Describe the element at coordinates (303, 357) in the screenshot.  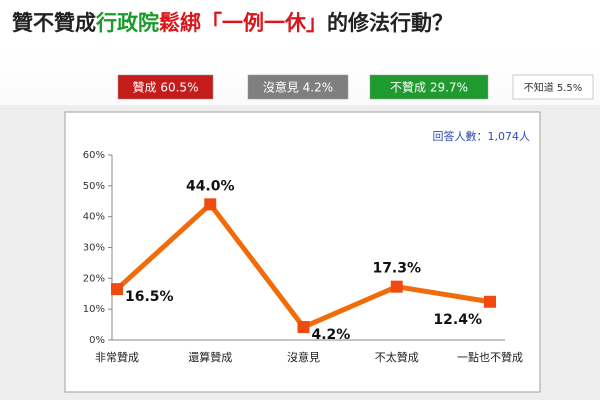
I see `x-tick-label: 沒意見` at that location.